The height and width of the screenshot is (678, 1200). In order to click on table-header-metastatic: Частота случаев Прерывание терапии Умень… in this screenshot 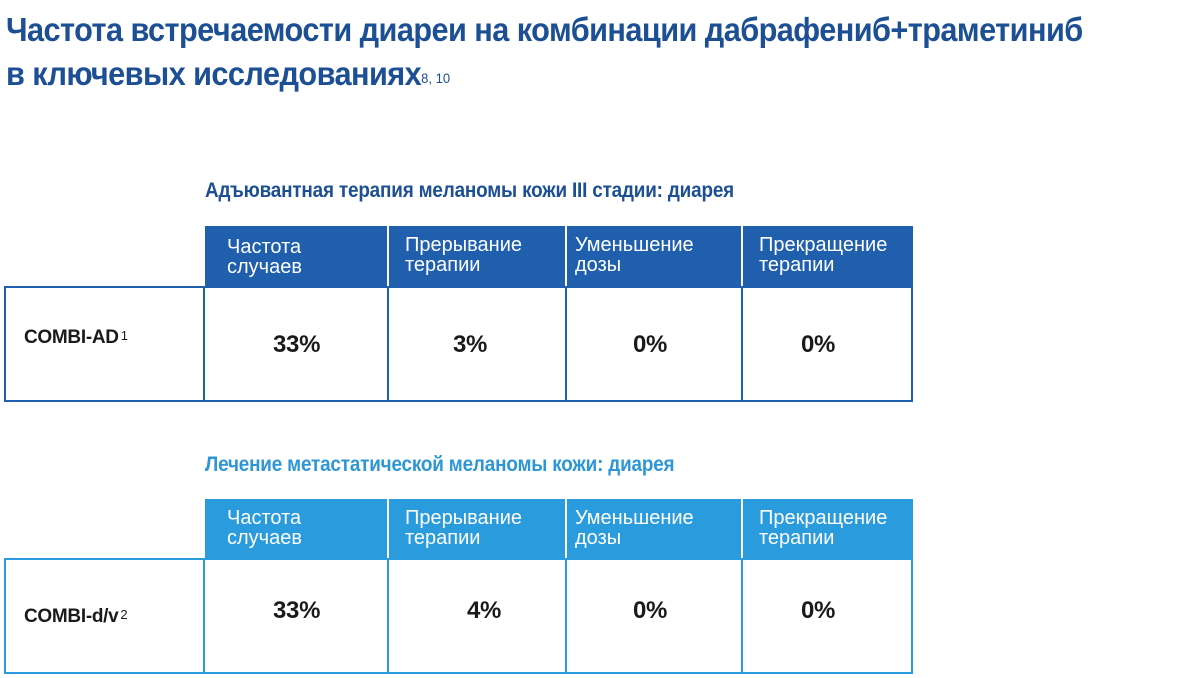, I will do `click(559, 529)`.